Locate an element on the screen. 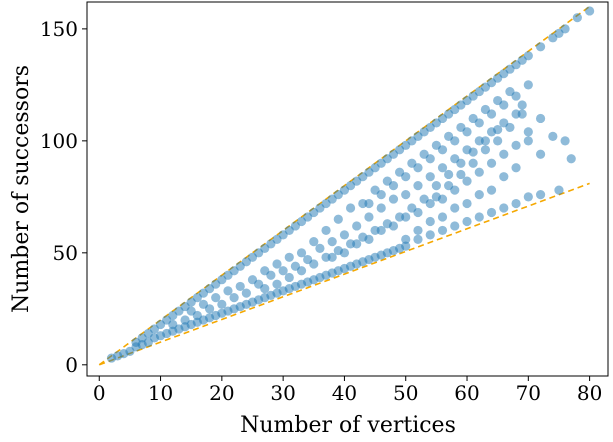 Image resolution: width=613 pixels, height=442 pixels. x-tick-label: 20 is located at coordinates (221, 393).